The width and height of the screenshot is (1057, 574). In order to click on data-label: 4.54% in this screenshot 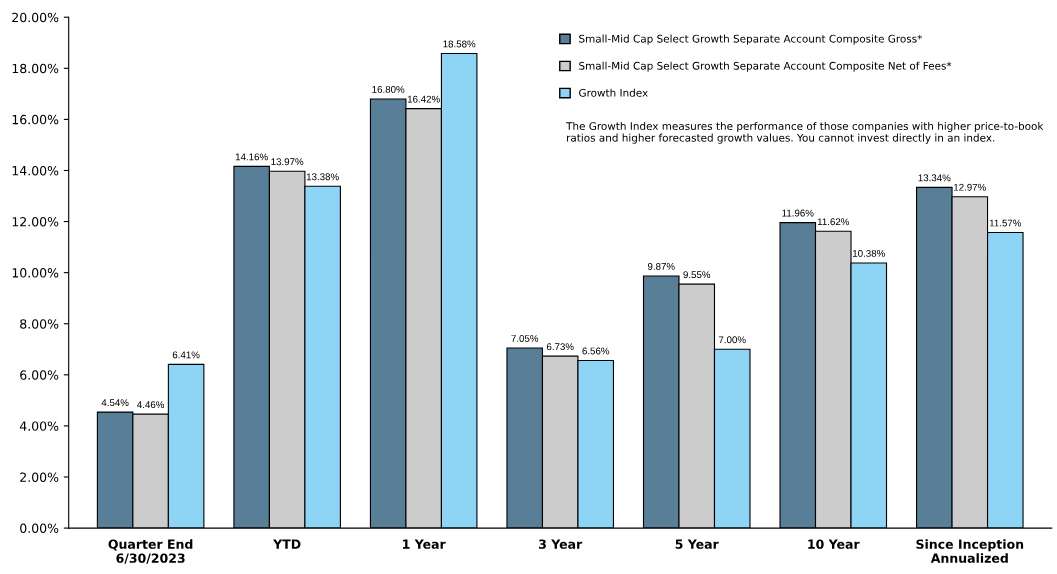, I will do `click(115, 403)`.